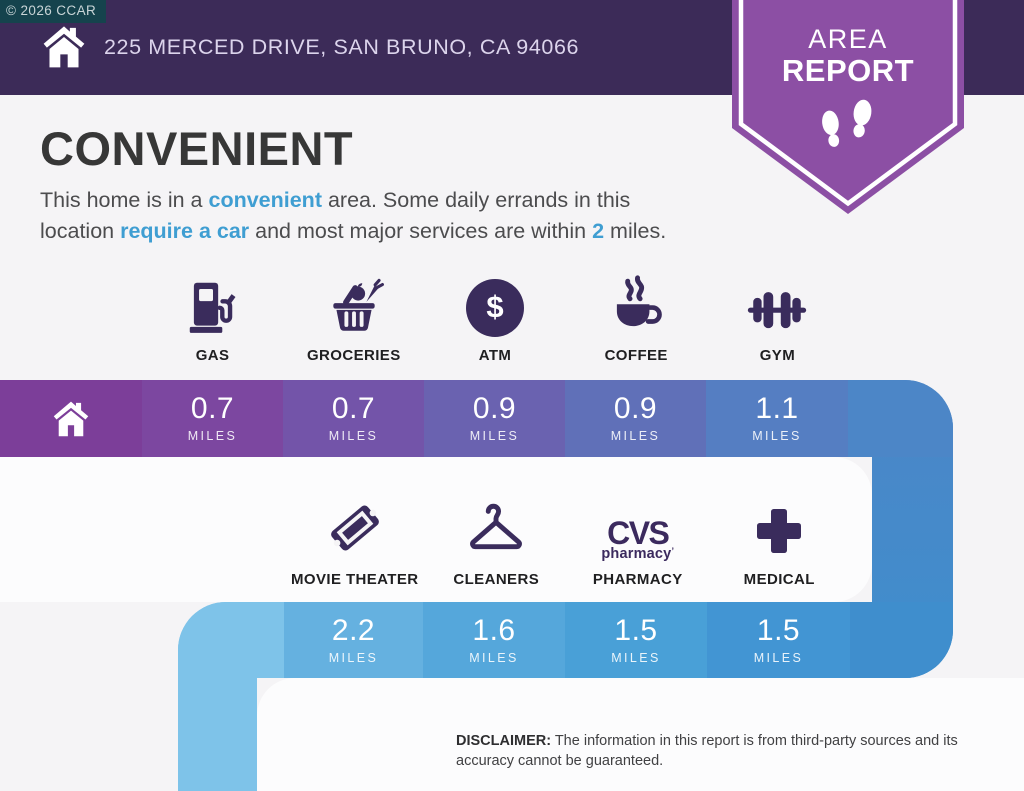 The image size is (1024, 791). I want to click on atm-dollar-icon: $, so click(495, 308).